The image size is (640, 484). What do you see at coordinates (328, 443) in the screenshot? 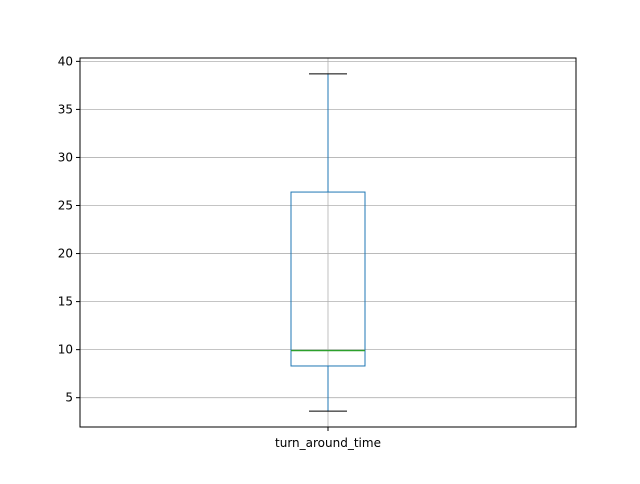
I see `x-tick-label: turn_around_time` at bounding box center [328, 443].